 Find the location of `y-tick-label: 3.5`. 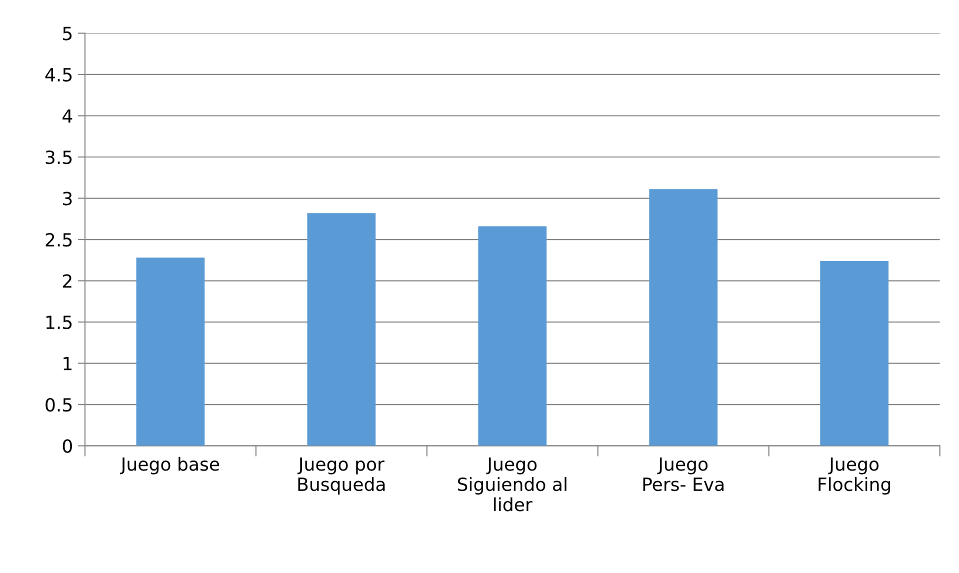

y-tick-label: 3.5 is located at coordinates (59, 157).